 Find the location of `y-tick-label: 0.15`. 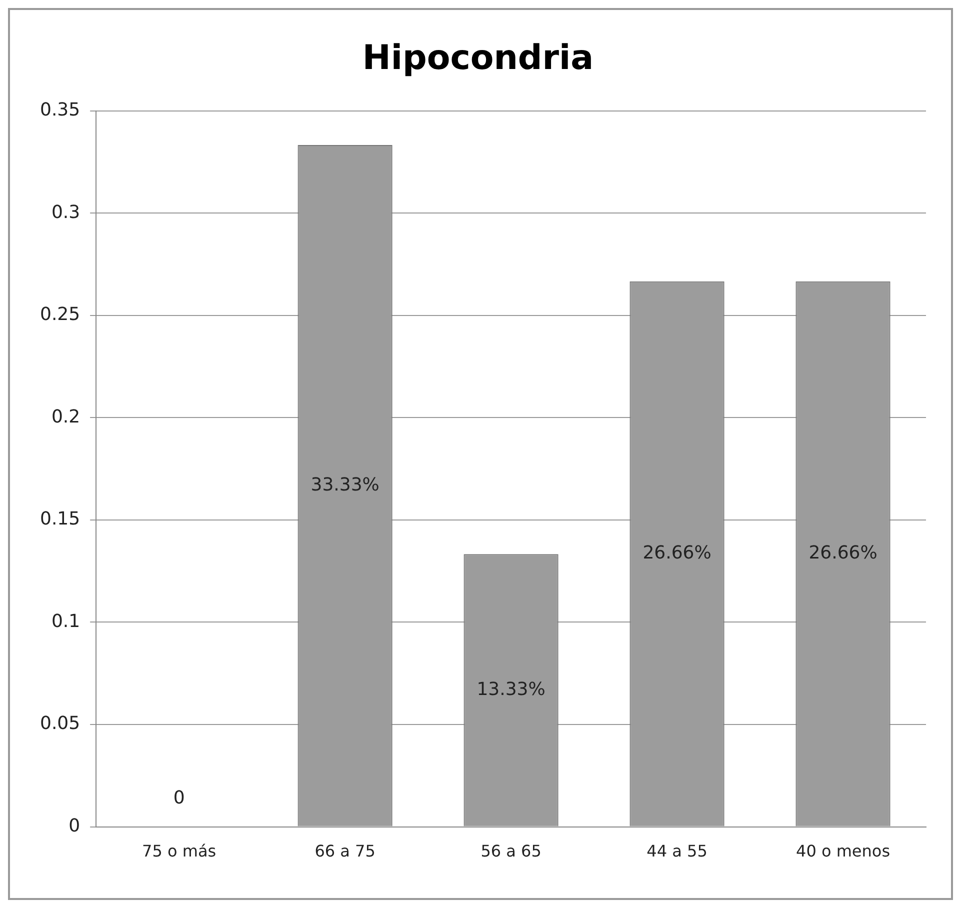

y-tick-label: 0.15 is located at coordinates (60, 519).